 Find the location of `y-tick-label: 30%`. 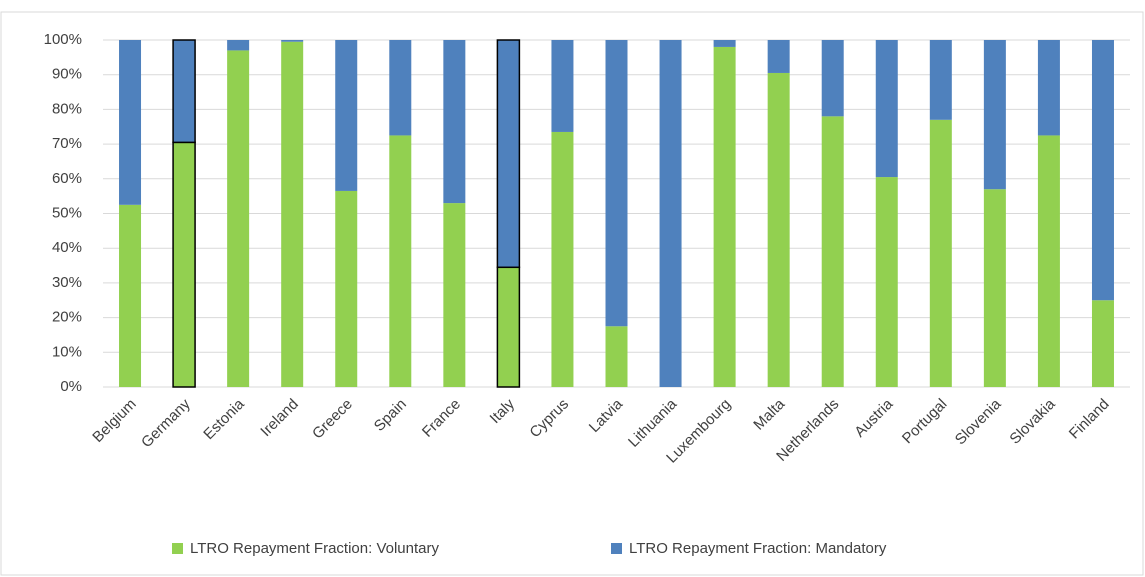

y-tick-label: 30% is located at coordinates (67, 282).